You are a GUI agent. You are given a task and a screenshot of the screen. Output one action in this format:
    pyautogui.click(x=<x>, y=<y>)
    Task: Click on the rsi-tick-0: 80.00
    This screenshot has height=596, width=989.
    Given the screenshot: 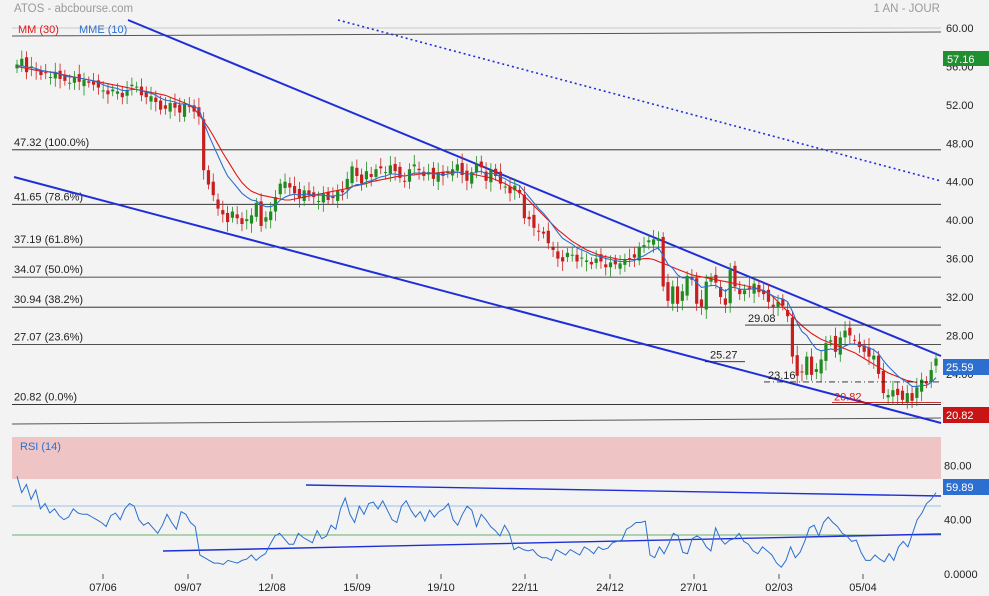 What is the action you would take?
    pyautogui.click(x=958, y=466)
    